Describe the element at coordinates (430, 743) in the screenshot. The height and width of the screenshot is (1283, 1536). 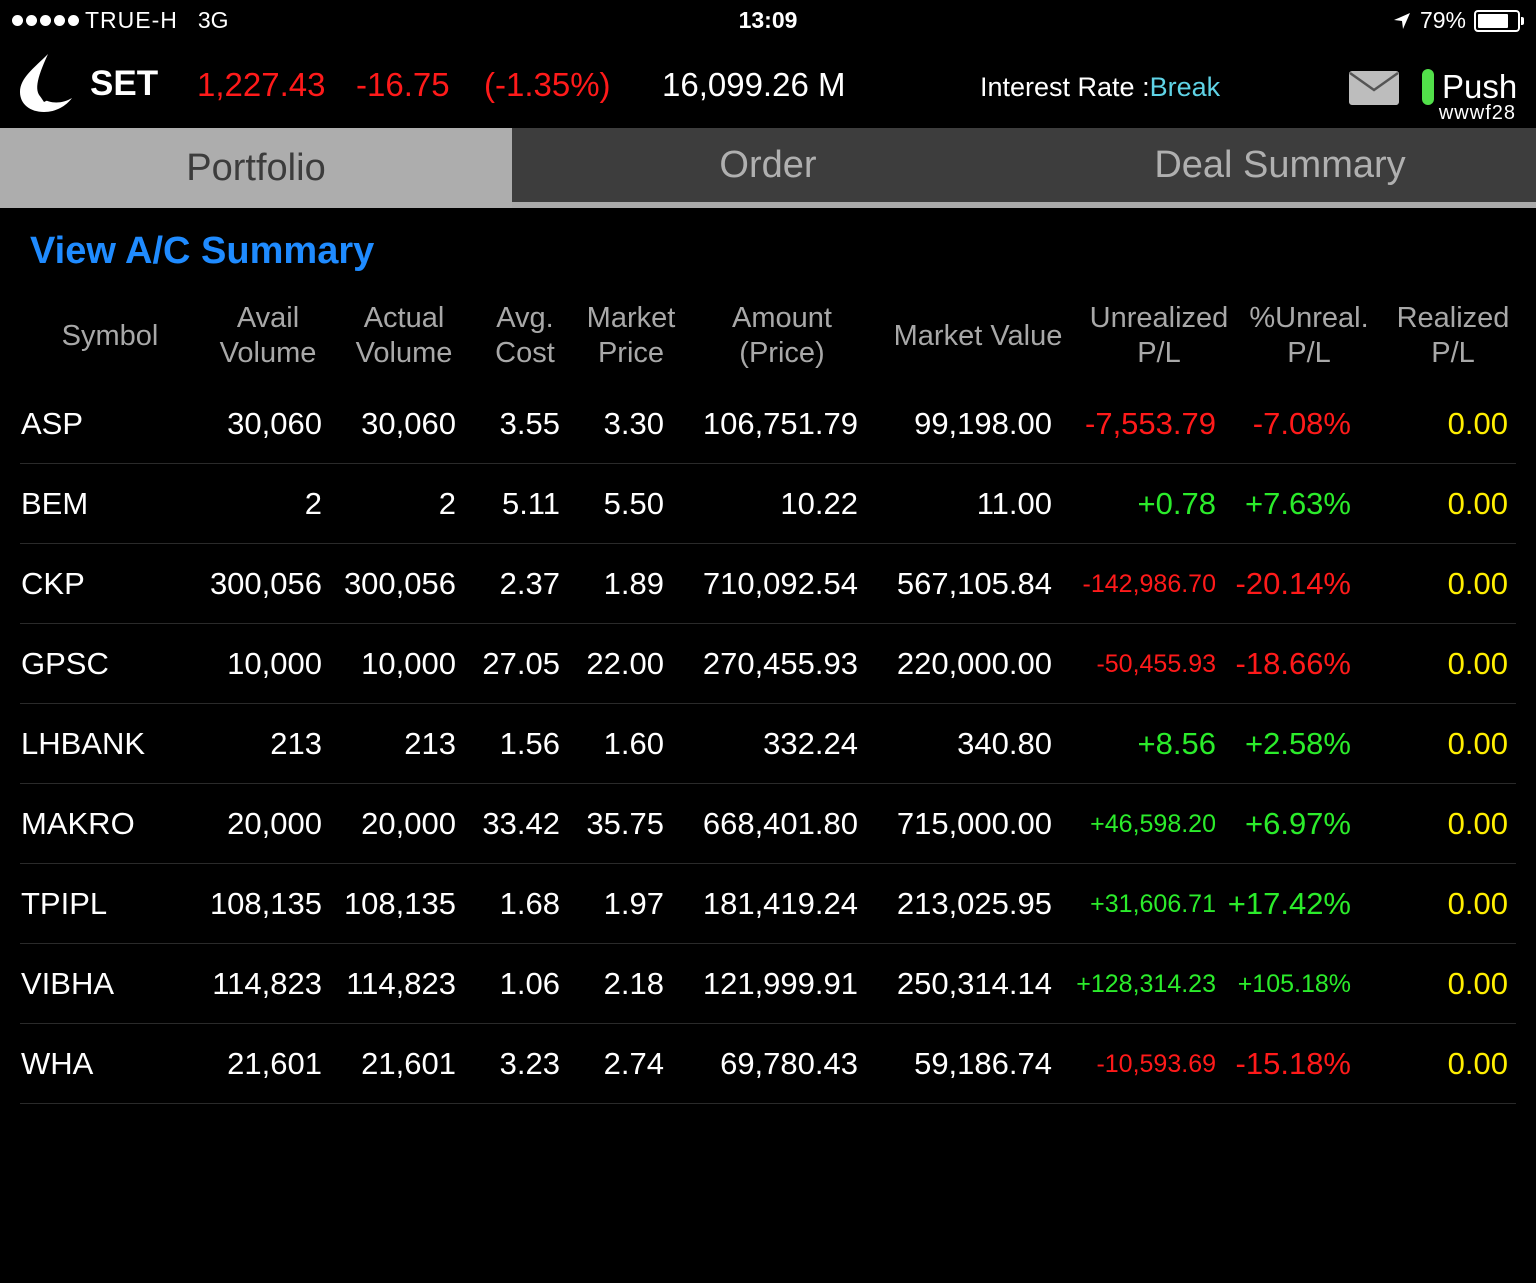
I see `cell-actual: 213` at that location.